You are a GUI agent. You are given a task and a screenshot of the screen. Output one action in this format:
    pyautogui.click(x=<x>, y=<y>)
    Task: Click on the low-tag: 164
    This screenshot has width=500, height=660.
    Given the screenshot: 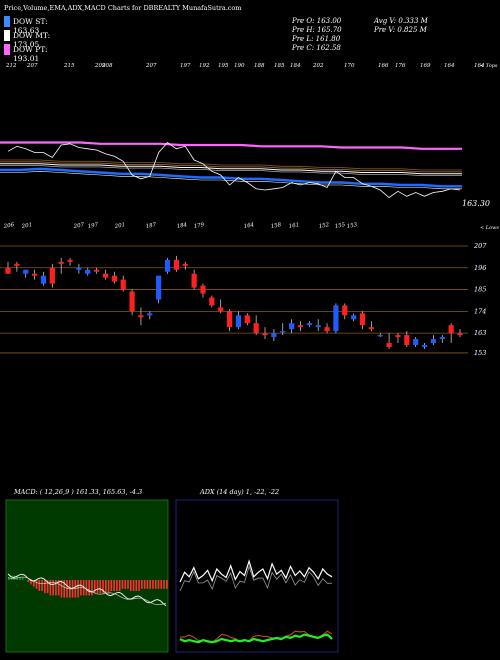 What is the action you would take?
    pyautogui.click(x=249, y=226)
    